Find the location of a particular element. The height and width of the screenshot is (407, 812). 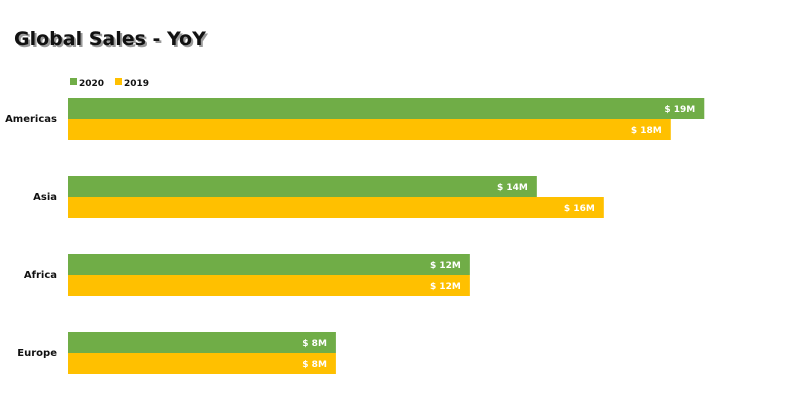

legend-swatch-2020 is located at coordinates (73, 81).